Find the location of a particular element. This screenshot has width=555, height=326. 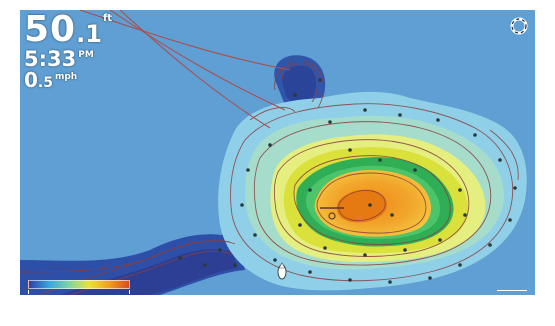

speed-whole: 0 is located at coordinates (31, 80).